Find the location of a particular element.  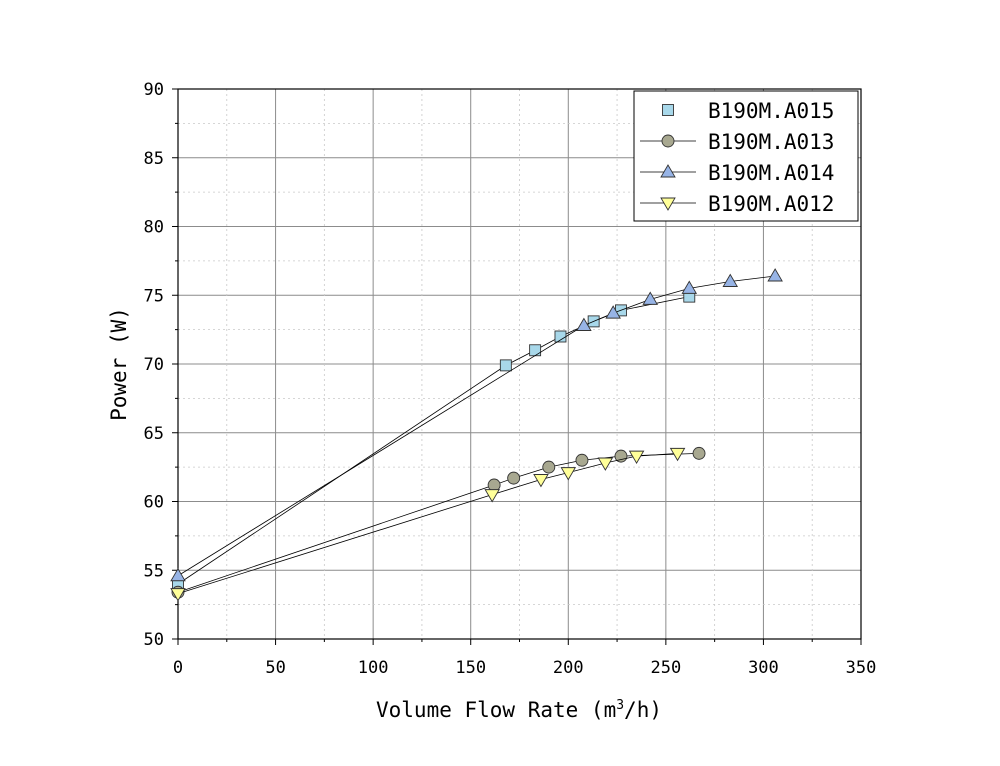

y-tick-label: 85 is located at coordinates (154, 159).